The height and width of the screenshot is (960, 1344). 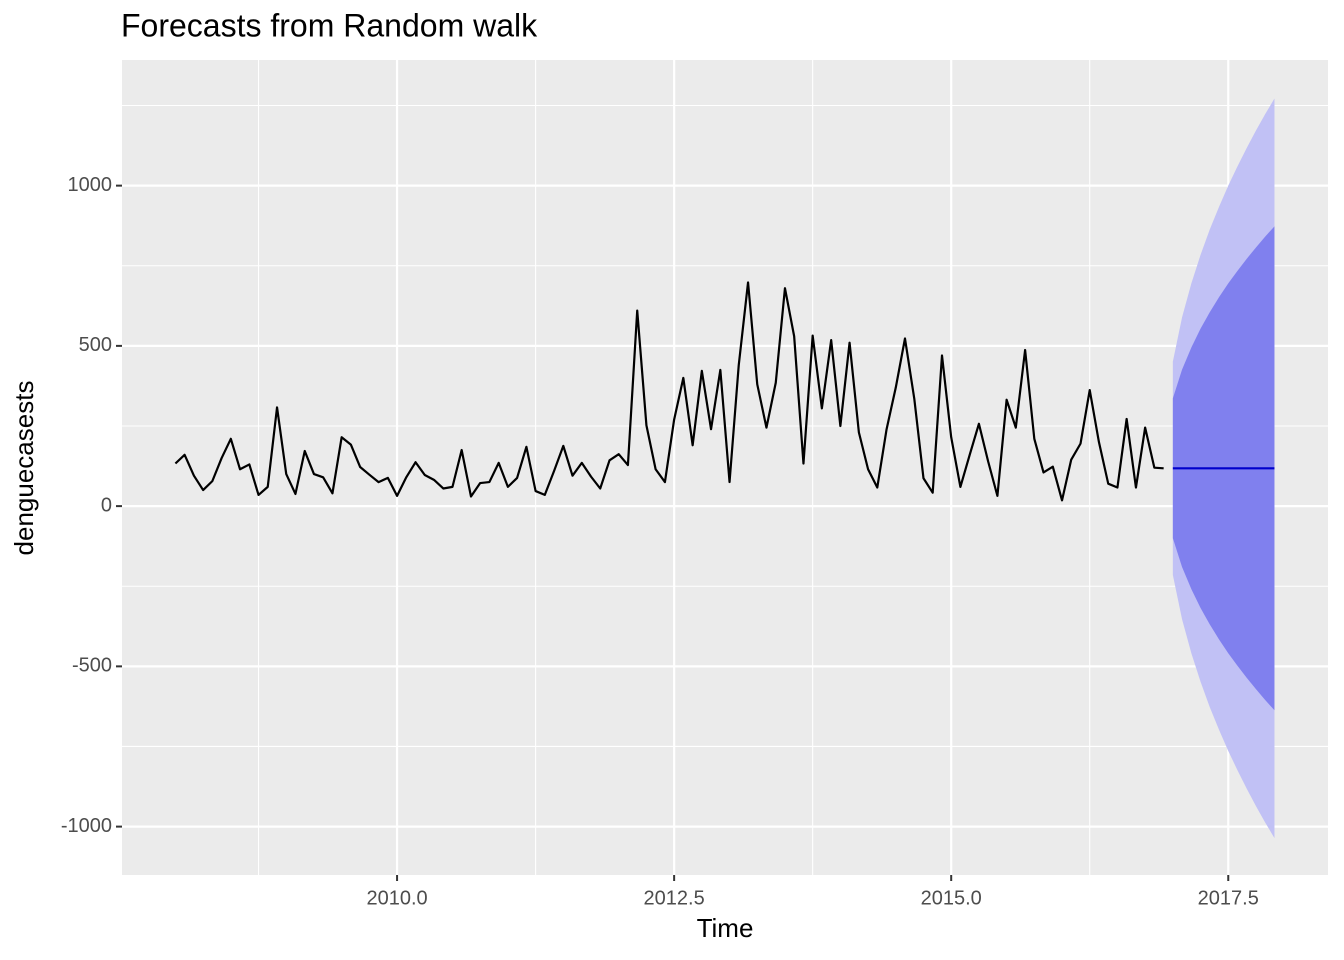 I want to click on x-axis-title: Time, so click(x=725, y=928).